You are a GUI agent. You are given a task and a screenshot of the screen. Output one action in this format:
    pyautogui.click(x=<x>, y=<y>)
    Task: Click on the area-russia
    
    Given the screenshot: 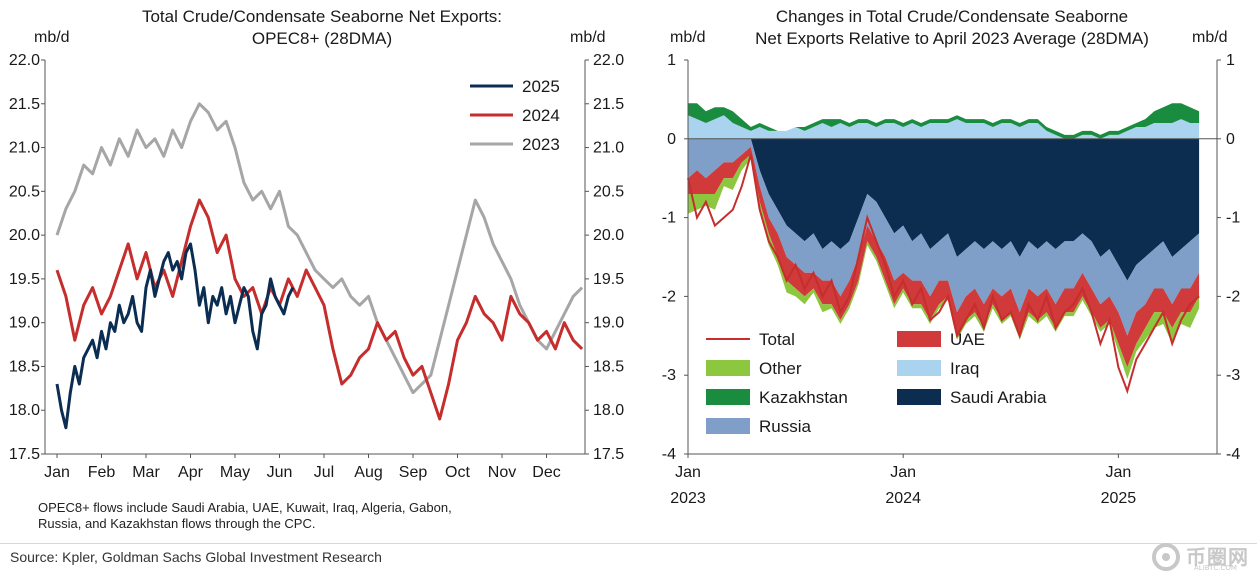 What is the action you would take?
    pyautogui.click(x=944, y=237)
    